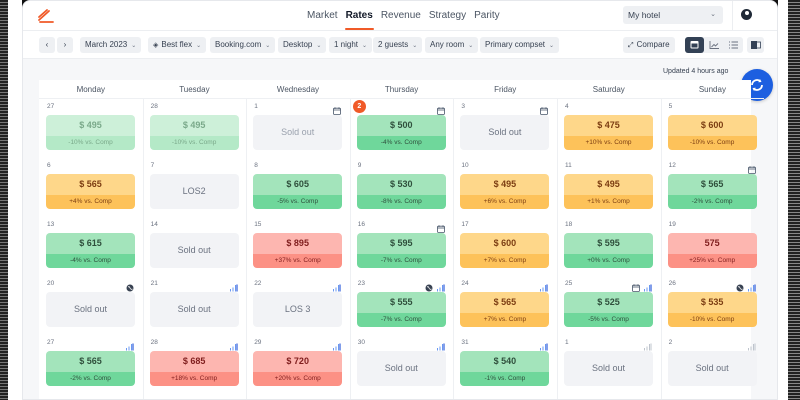  Describe the element at coordinates (452, 45) in the screenshot. I see `room-select: Any room ⌄` at that location.